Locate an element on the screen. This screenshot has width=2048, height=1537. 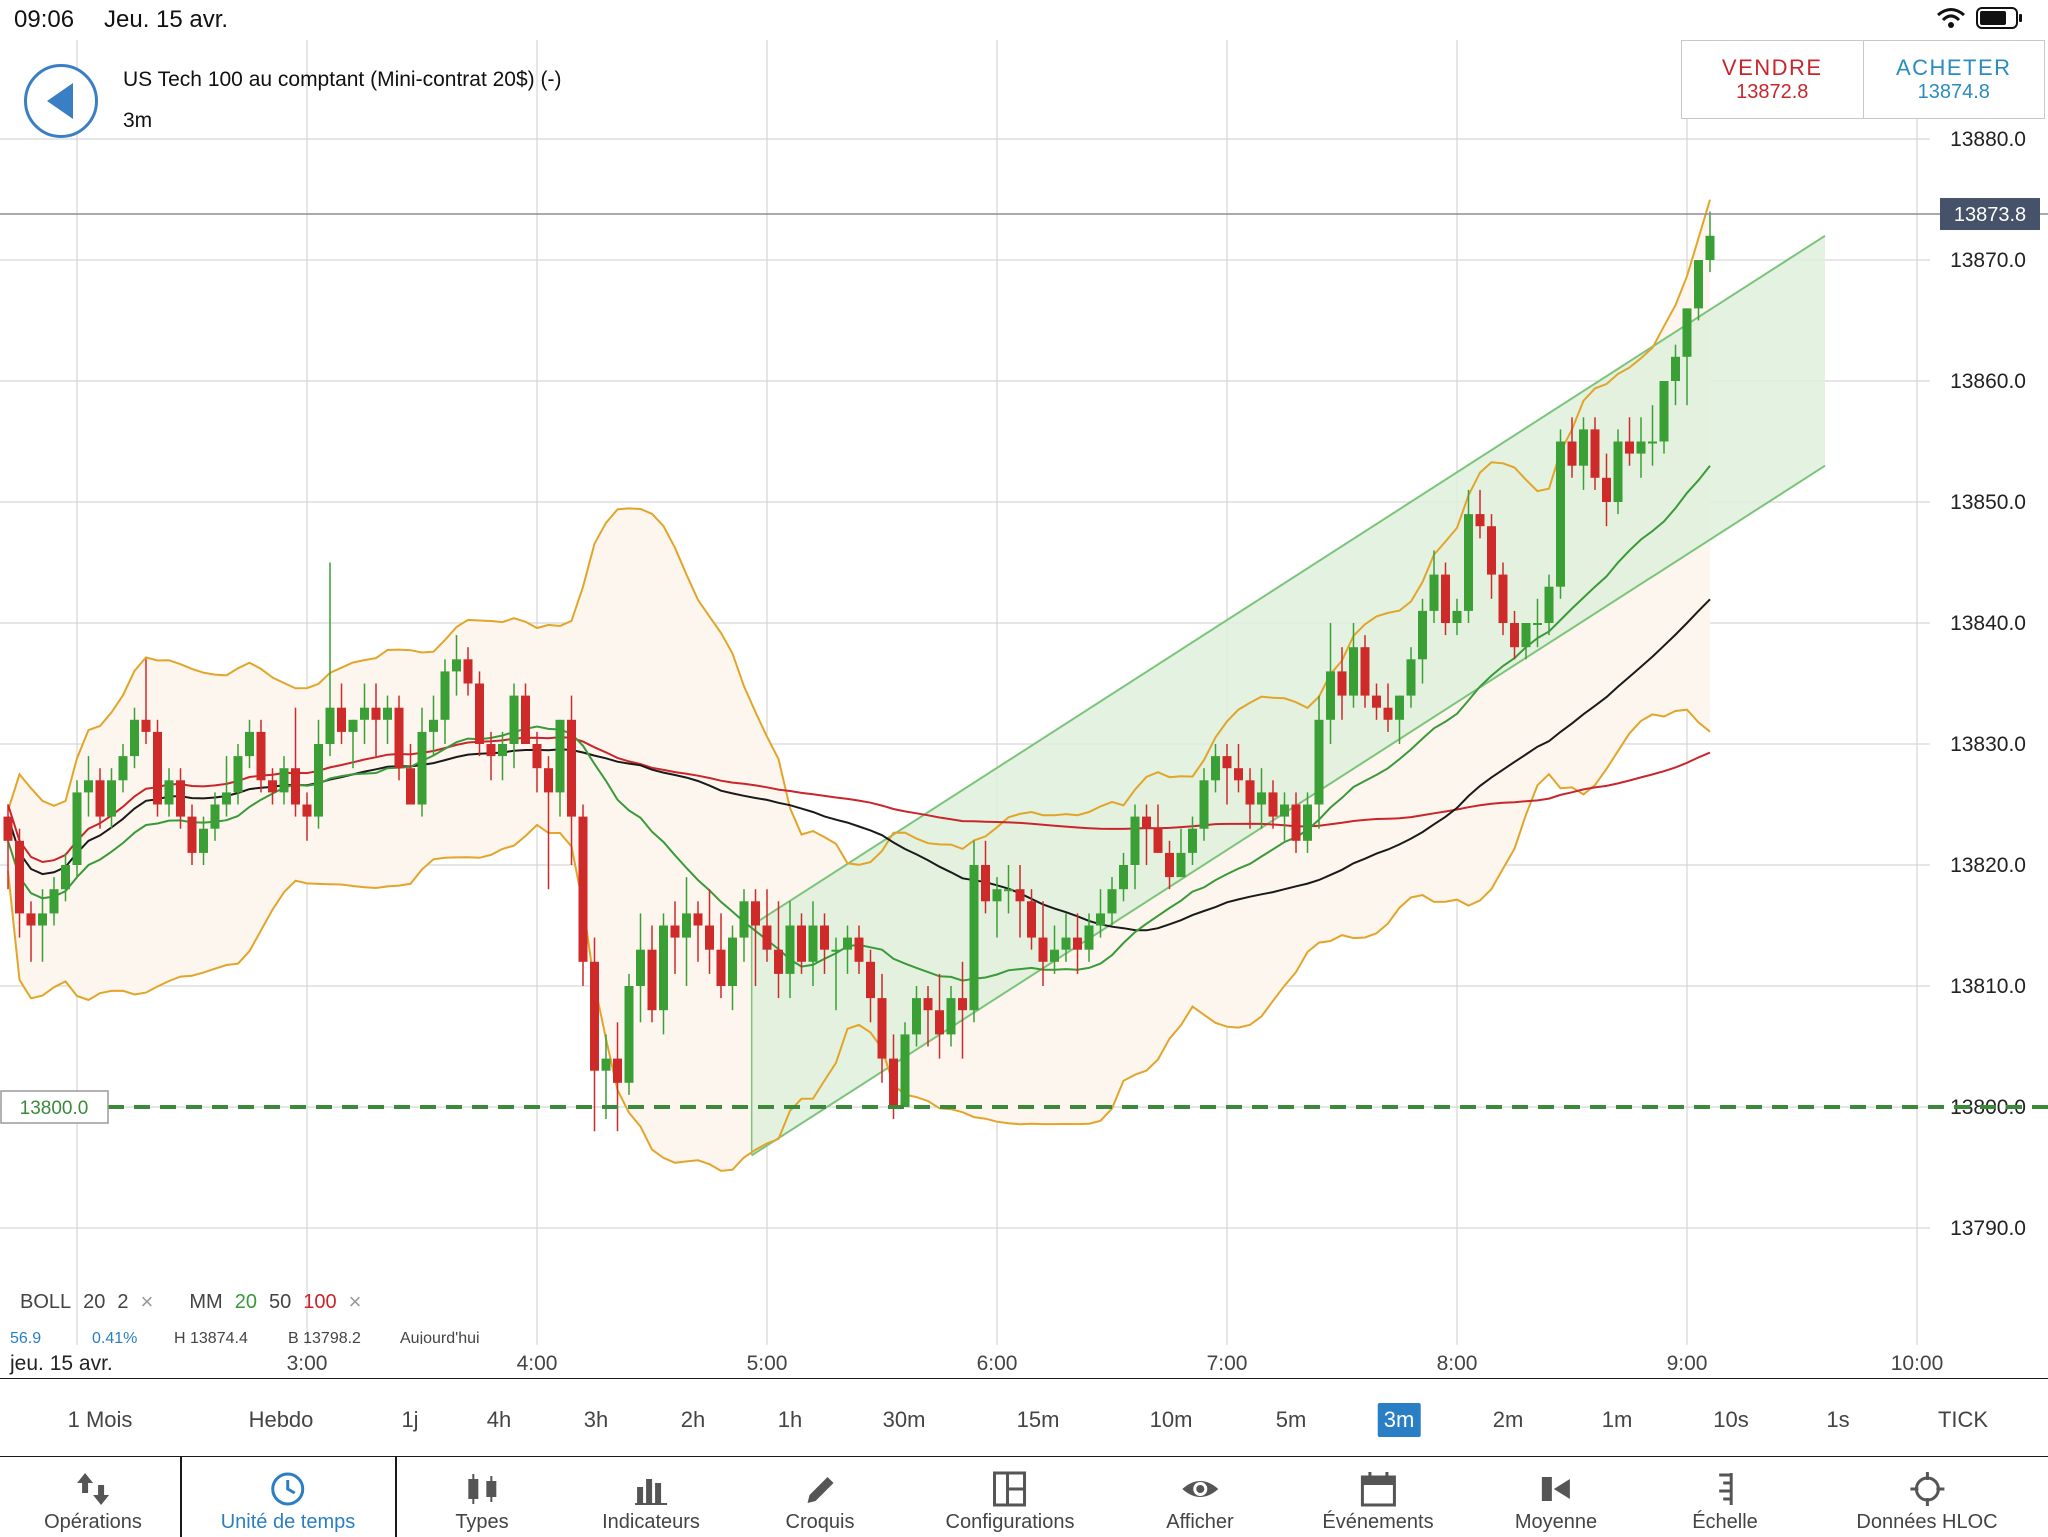
nav-unite-de-temps: Unité de temps is located at coordinates (288, 1497).